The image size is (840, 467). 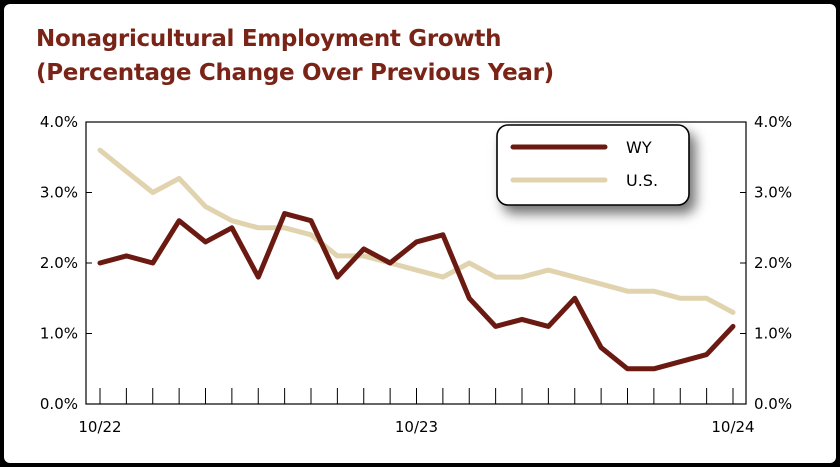 I want to click on legend-label: U.S., so click(x=642, y=180).